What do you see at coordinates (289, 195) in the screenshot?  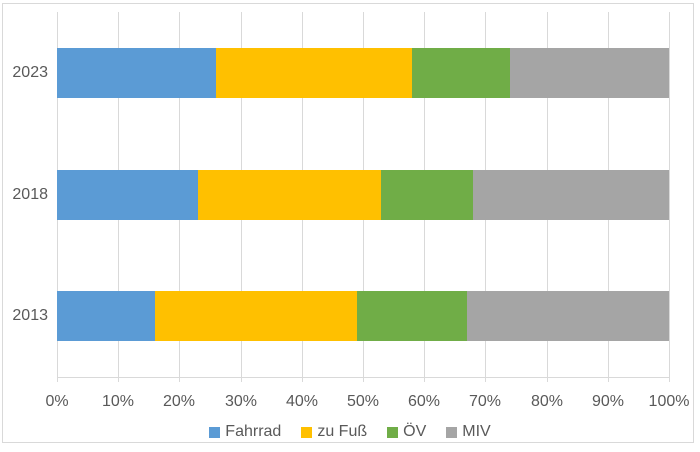 I see `bar-segment-2018-zu Fuß` at bounding box center [289, 195].